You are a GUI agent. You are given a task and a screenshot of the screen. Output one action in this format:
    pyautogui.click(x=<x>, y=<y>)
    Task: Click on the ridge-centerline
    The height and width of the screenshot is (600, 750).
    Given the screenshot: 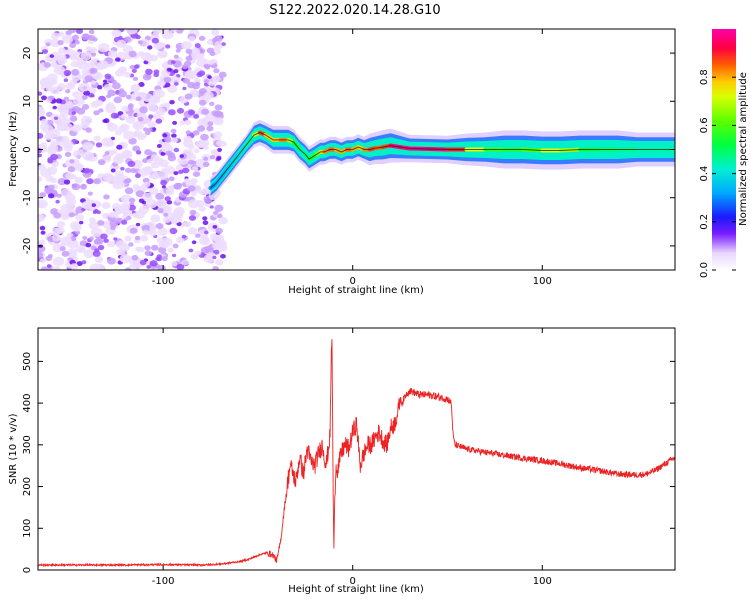 What is the action you would take?
    pyautogui.click(x=442, y=160)
    